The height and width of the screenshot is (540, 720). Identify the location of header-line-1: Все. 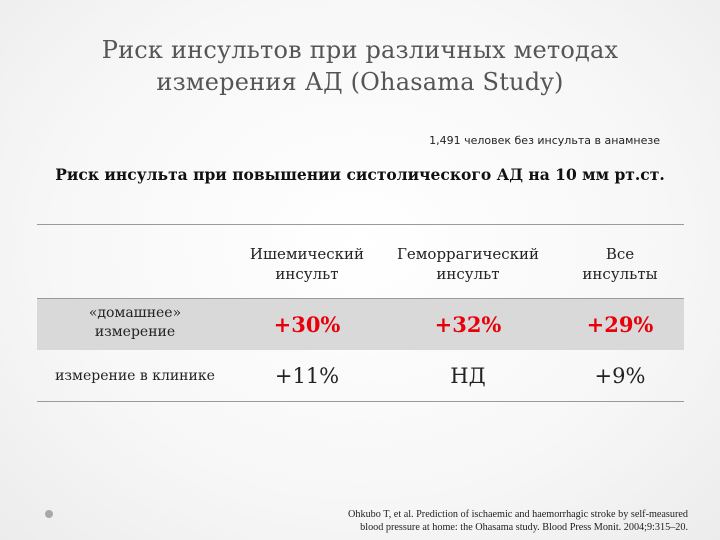
(620, 254).